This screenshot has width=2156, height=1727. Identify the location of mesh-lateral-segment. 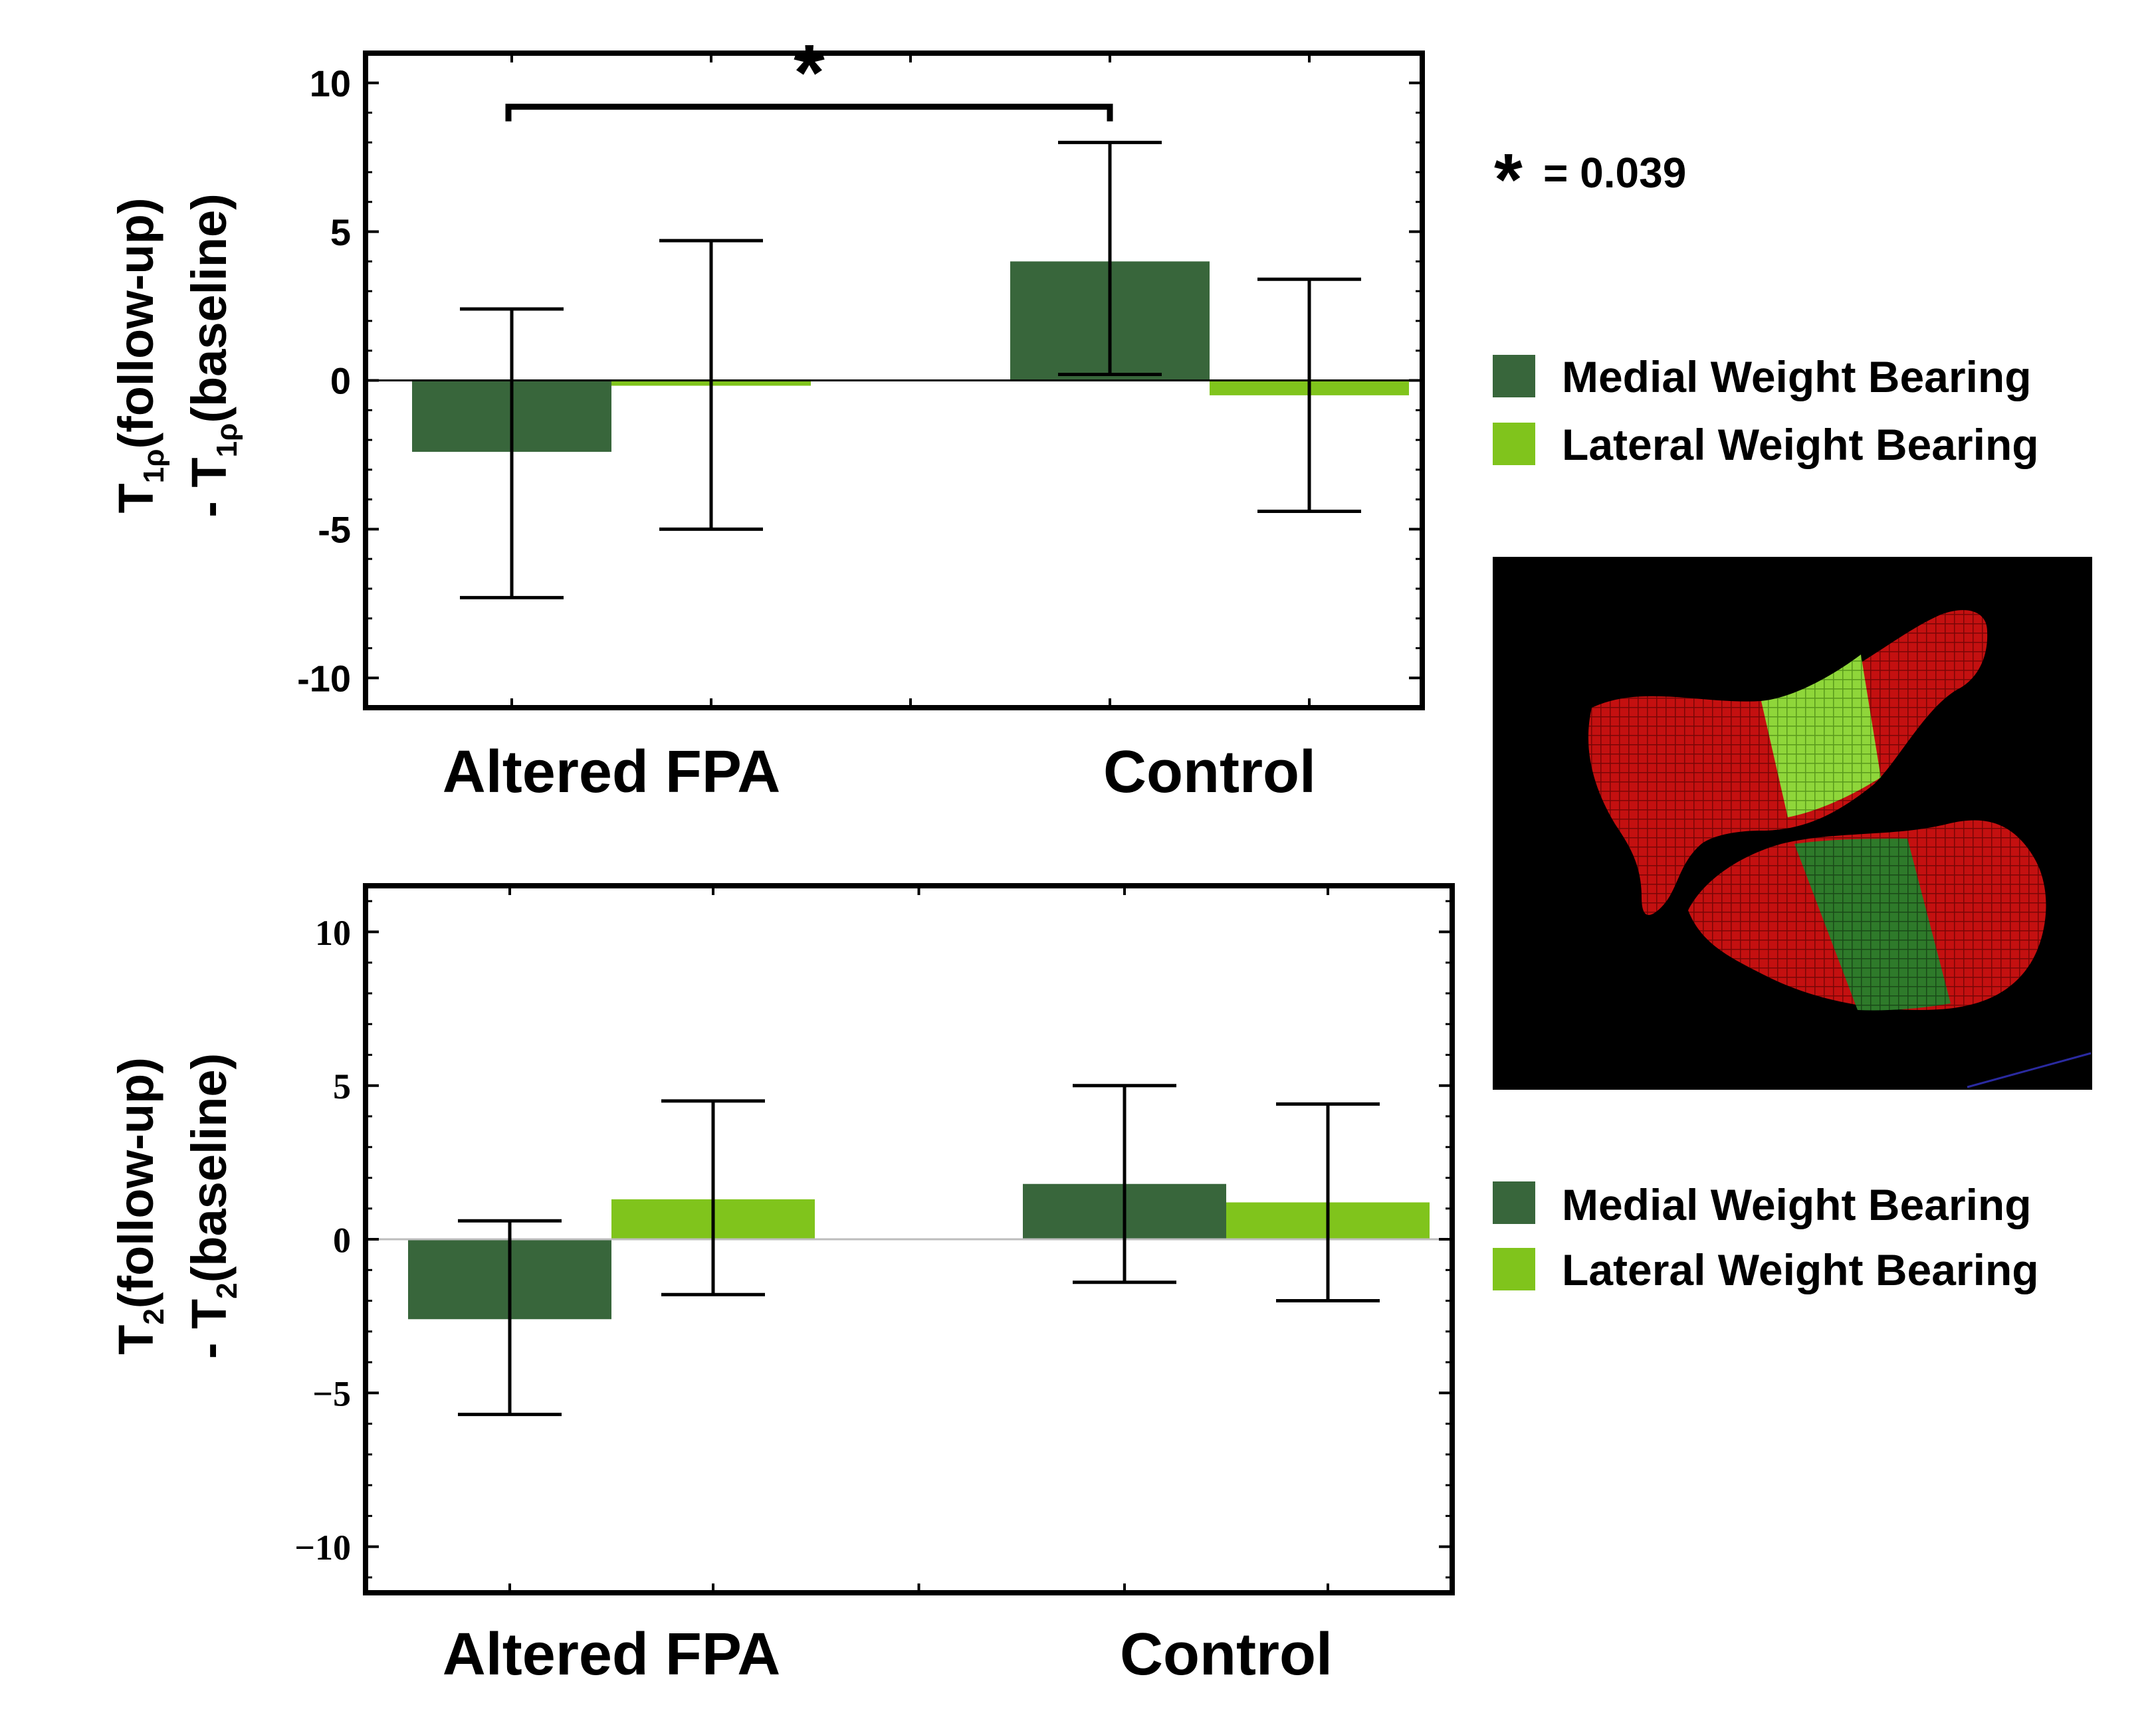
(1821, 736).